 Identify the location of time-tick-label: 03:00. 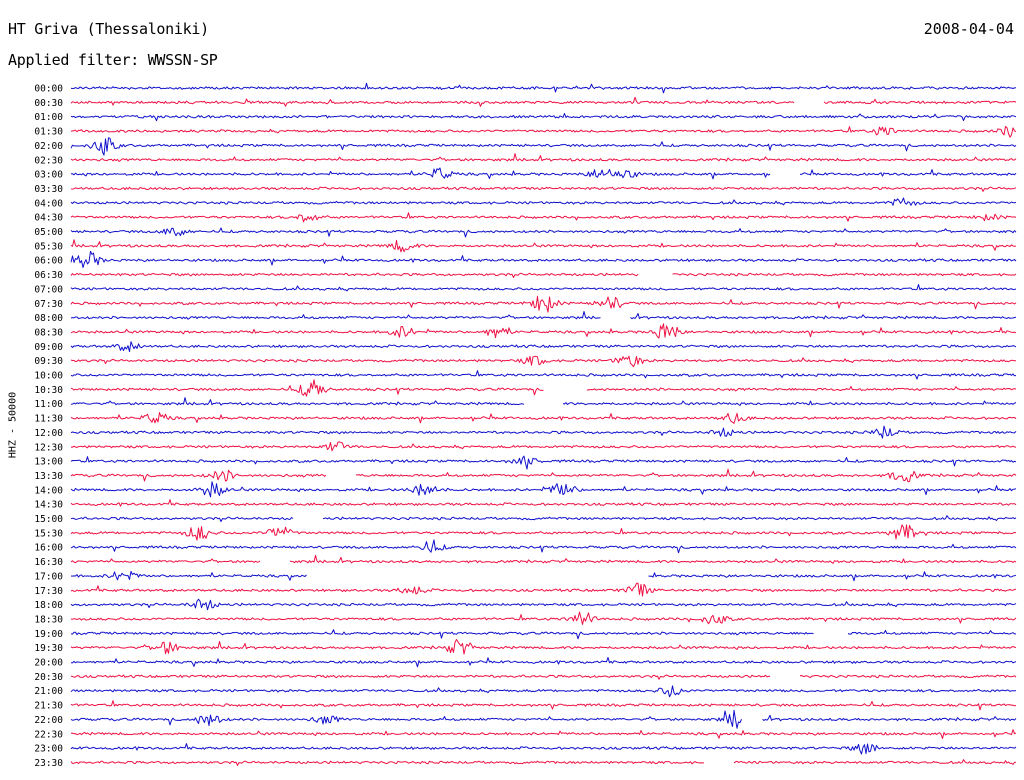
(48, 175).